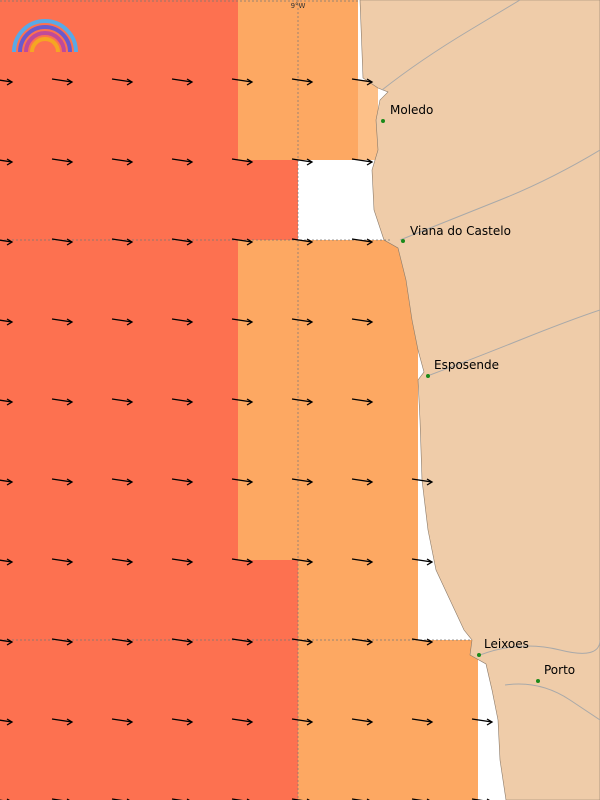 Image resolution: width=600 pixels, height=800 pixels. Describe the element at coordinates (45, 36) in the screenshot. I see `logo` at that location.